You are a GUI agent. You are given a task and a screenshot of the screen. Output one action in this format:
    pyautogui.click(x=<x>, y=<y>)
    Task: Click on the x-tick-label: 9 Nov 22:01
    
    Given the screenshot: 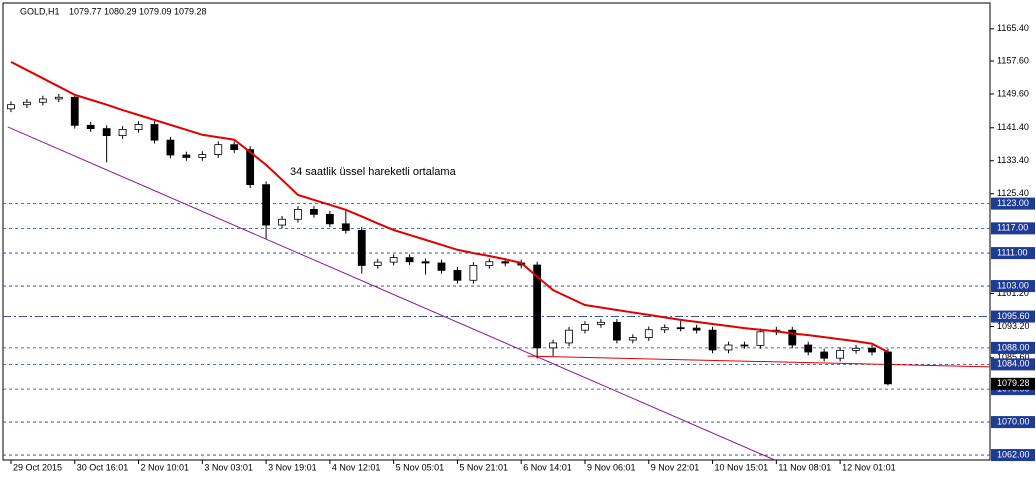 What is the action you would take?
    pyautogui.click(x=675, y=467)
    